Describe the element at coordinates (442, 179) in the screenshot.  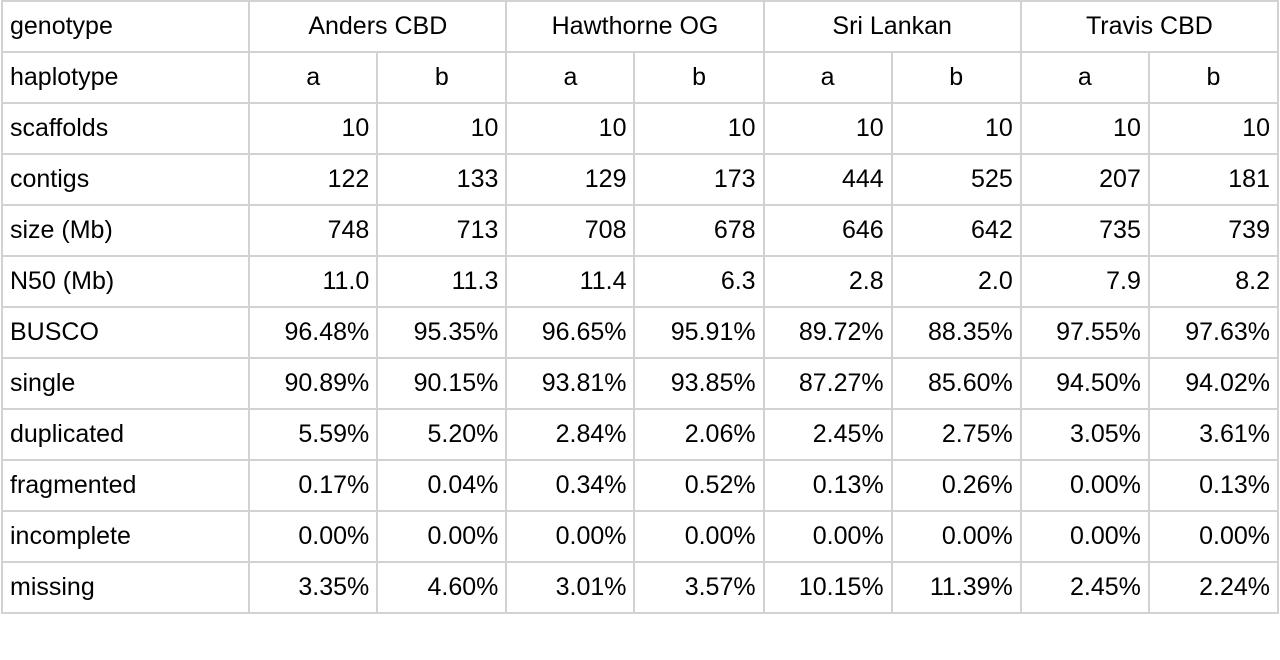
I see `table-cell: 133` at that location.